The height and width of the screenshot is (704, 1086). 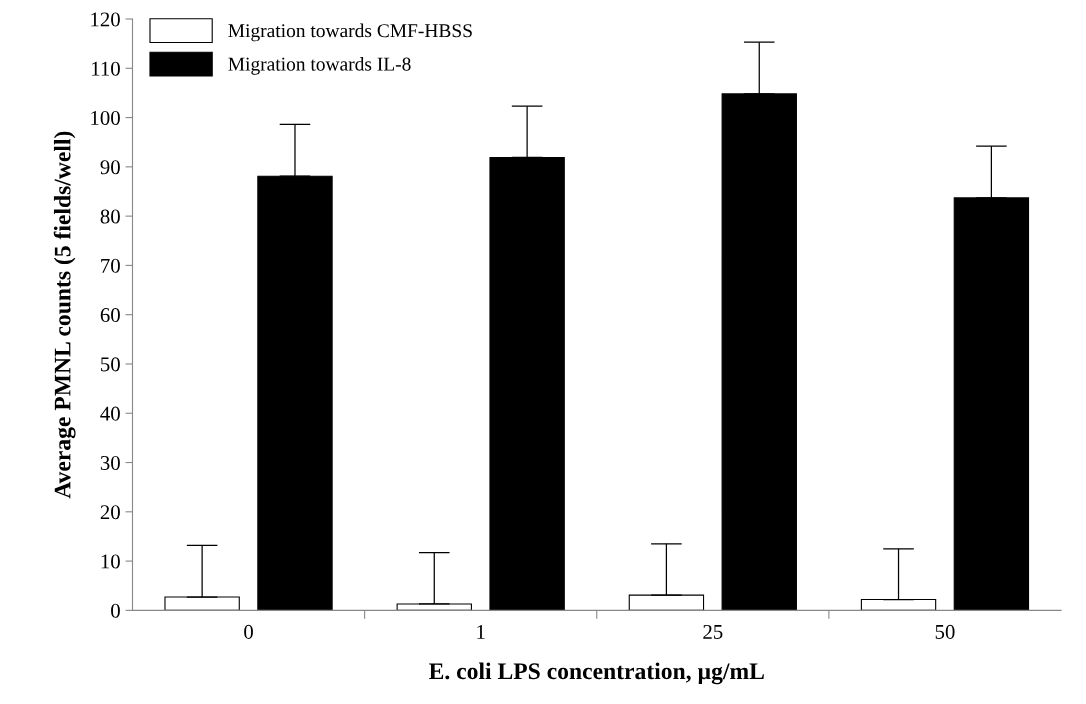 What do you see at coordinates (110, 216) in the screenshot?
I see `y-tick-label: 80` at bounding box center [110, 216].